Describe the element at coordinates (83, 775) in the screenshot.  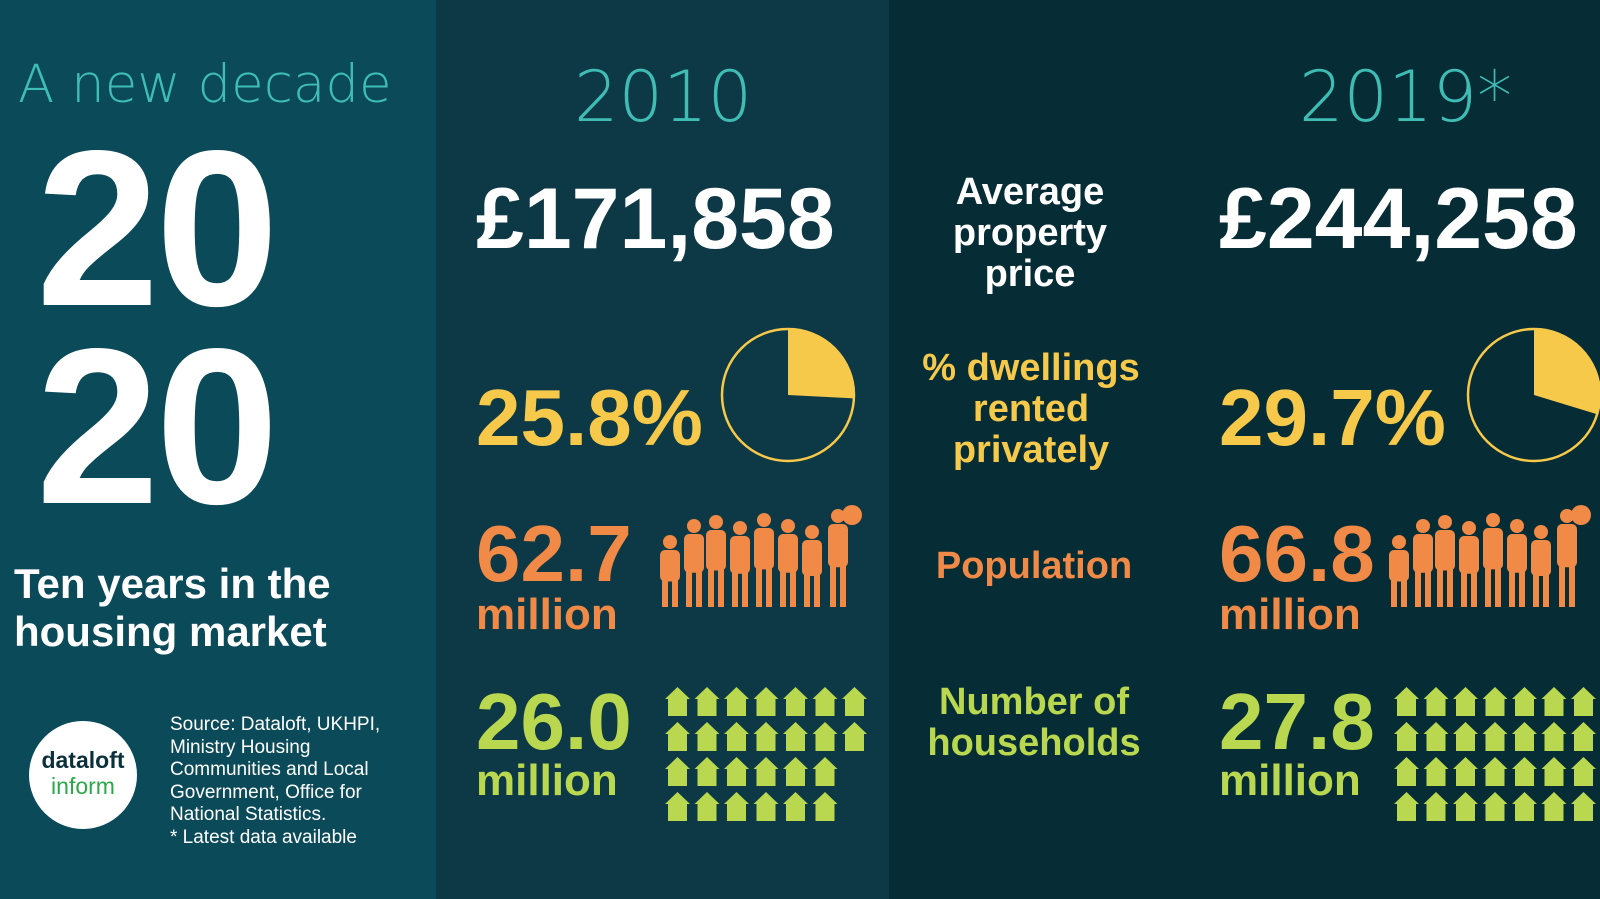
I see `dataloft-logo: dataloft inform` at that location.